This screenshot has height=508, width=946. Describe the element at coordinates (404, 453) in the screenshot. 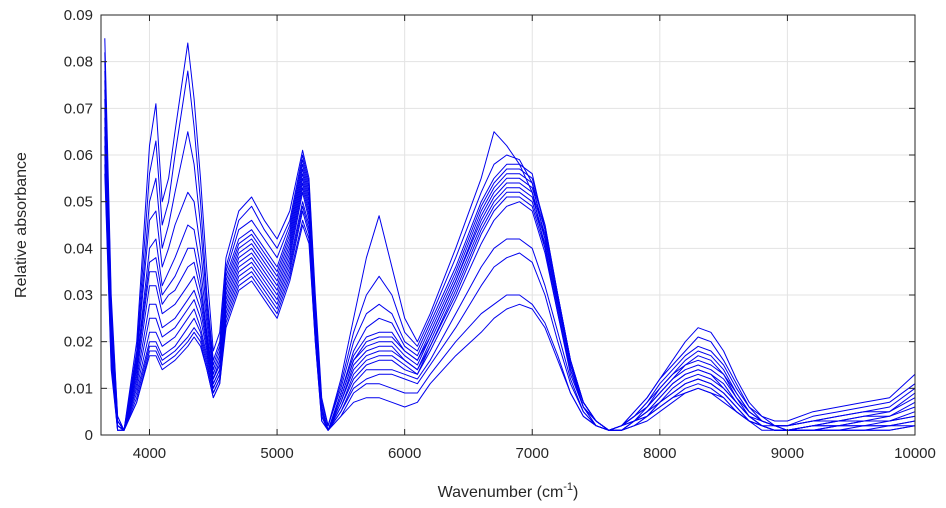

I see `x-tick-label: 6000` at that location.